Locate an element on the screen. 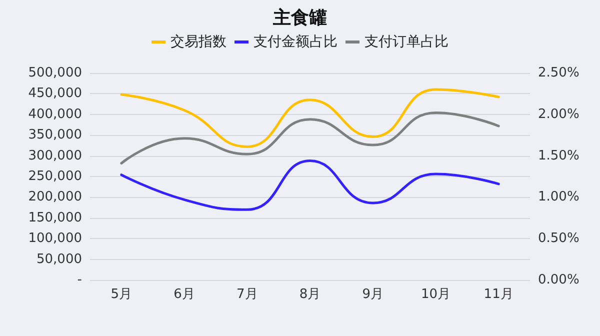 The width and height of the screenshot is (600, 336). x-tick-label: 5月 is located at coordinates (121, 294).